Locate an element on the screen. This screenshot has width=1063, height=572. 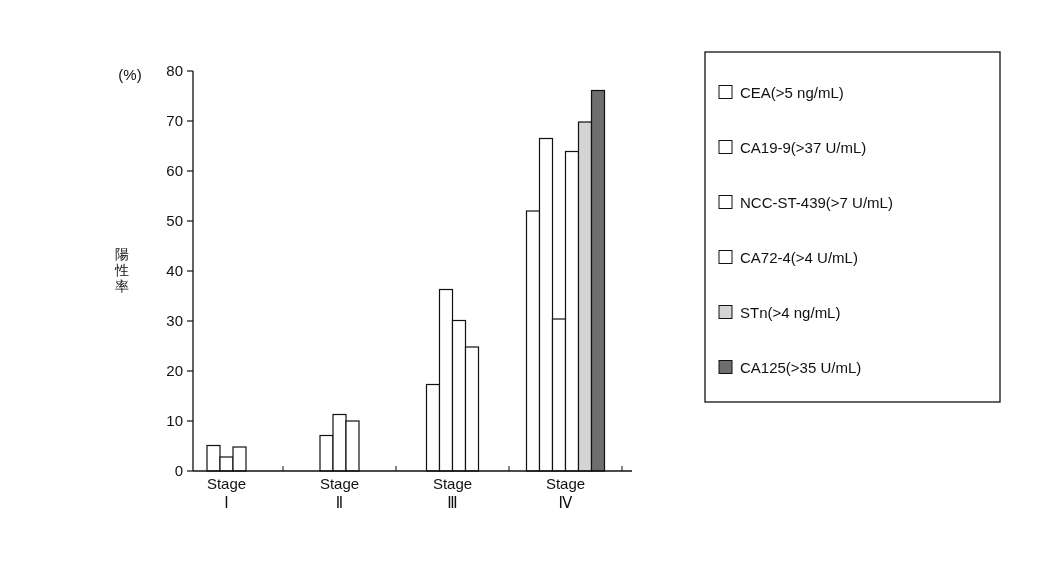
x-tick-label: Stage Ⅲ is located at coordinates (452, 493).